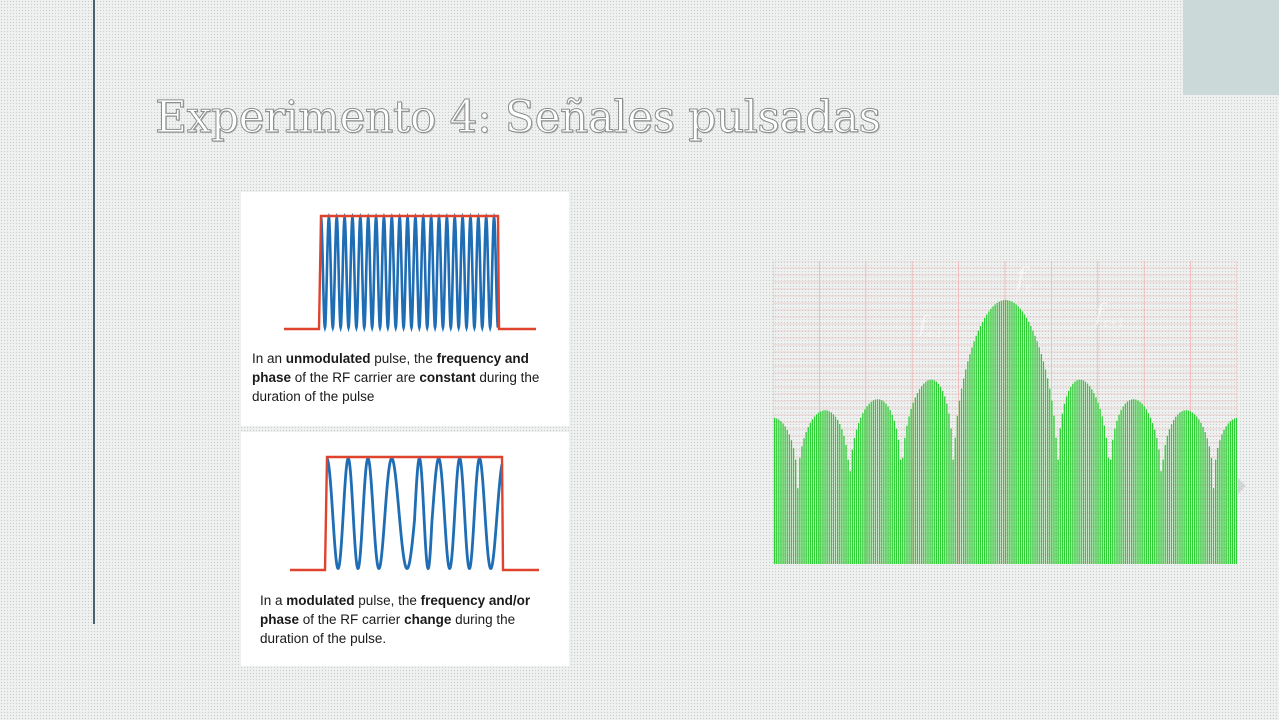 The height and width of the screenshot is (720, 1279). What do you see at coordinates (403, 358) in the screenshot?
I see `caption-segment: pulse, the` at bounding box center [403, 358].